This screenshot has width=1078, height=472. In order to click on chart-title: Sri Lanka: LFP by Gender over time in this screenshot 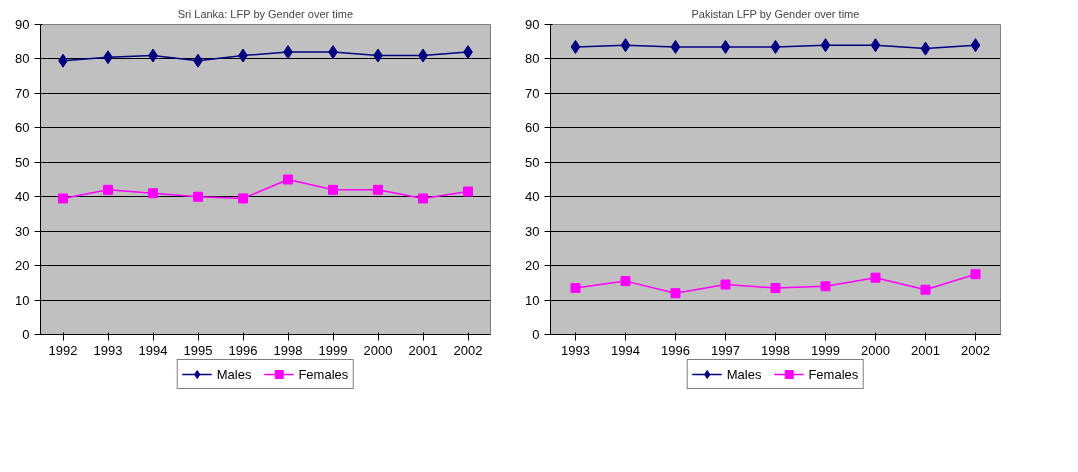, I will do `click(265, 13)`.